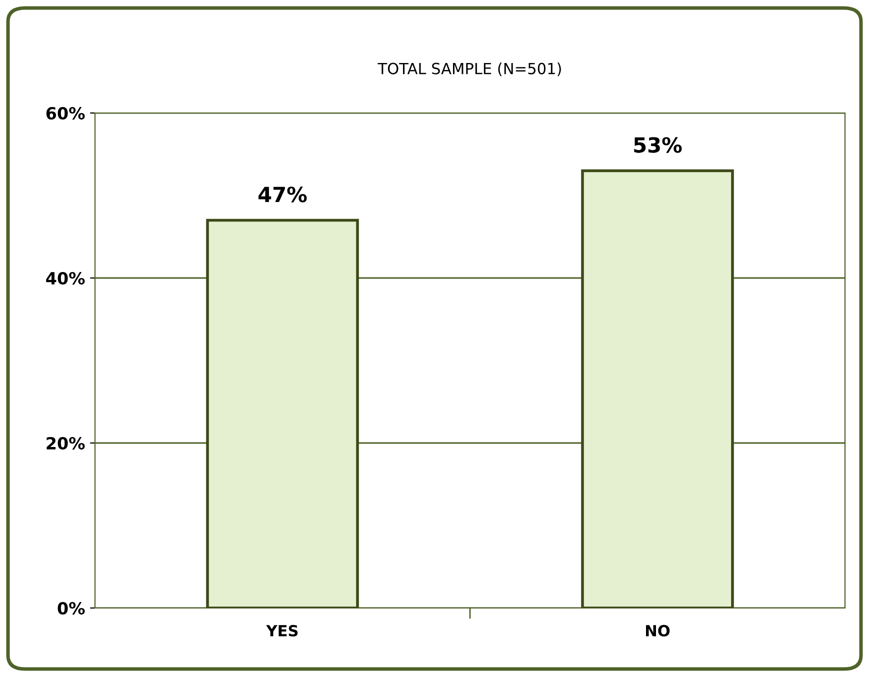 This screenshot has width=869, height=677. I want to click on y-tick-label: 60%, so click(65, 113).